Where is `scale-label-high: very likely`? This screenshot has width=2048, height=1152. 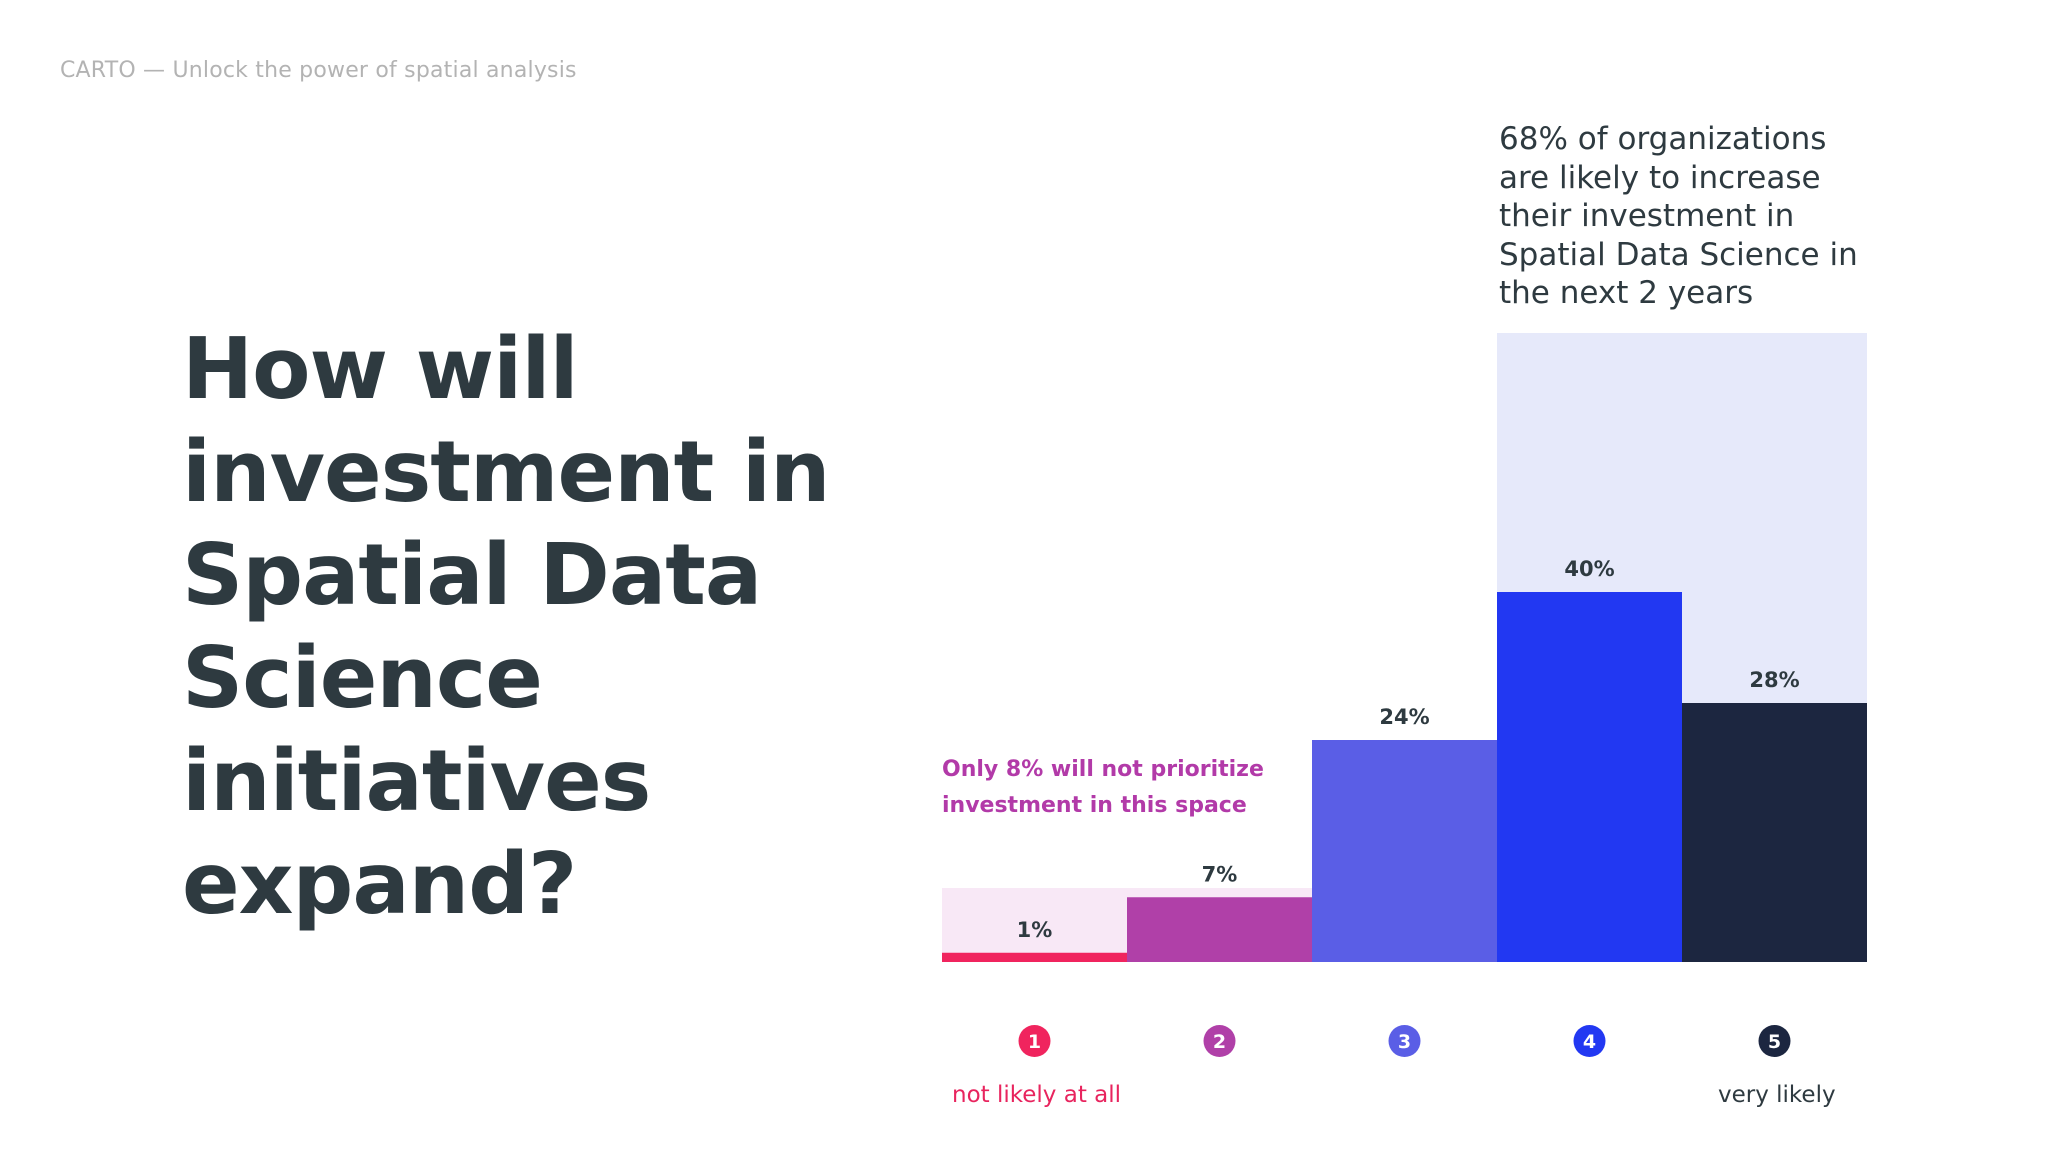 scale-label-high: very likely is located at coordinates (1777, 1095).